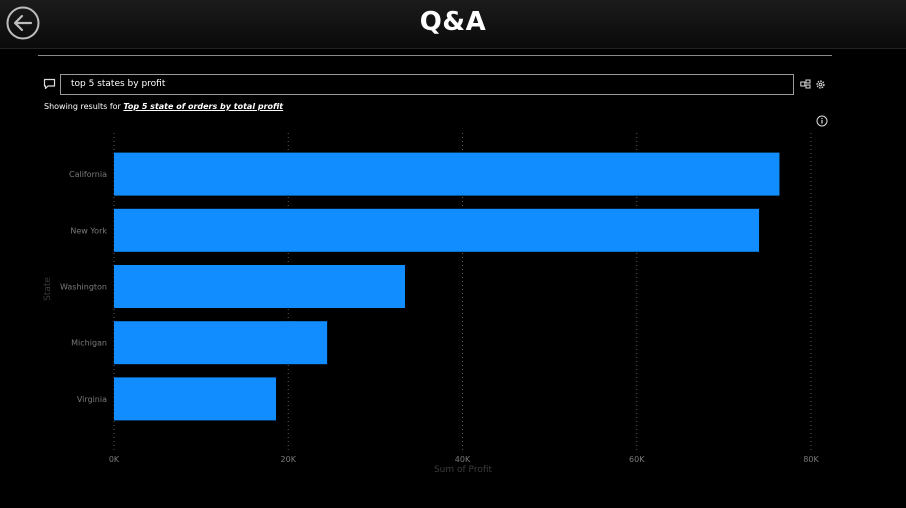 Image resolution: width=906 pixels, height=508 pixels. I want to click on y-category-label: California, so click(88, 174).